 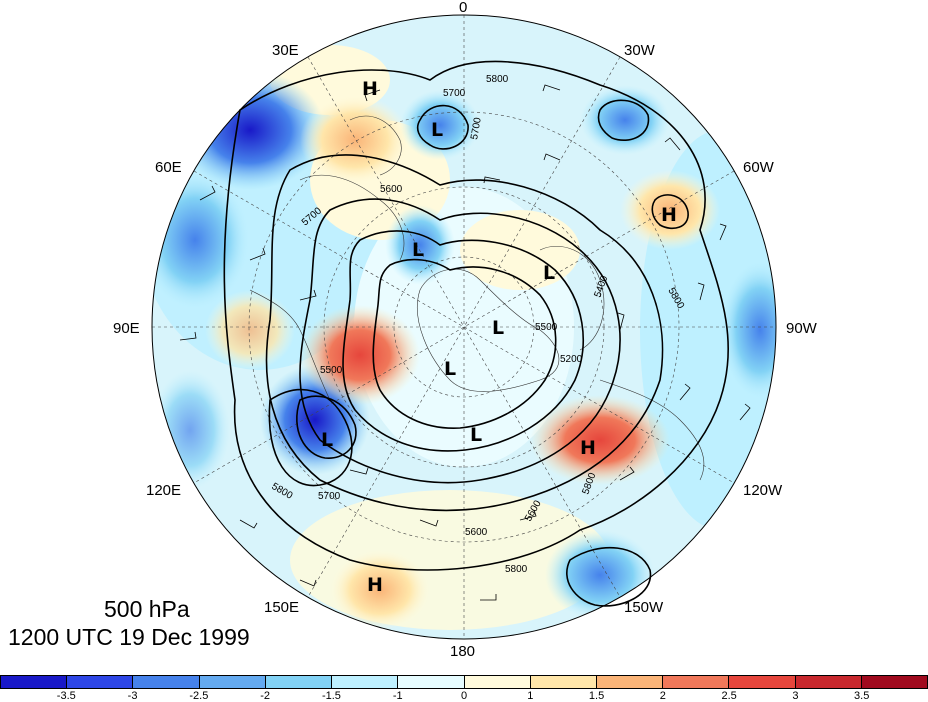 What do you see at coordinates (596, 696) in the screenshot?
I see `colorbar-tick-label: 1.5` at bounding box center [596, 696].